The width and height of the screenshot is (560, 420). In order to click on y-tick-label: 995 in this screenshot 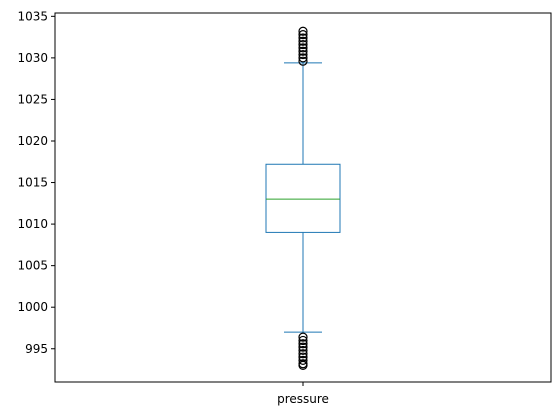, I will do `click(36, 349)`.